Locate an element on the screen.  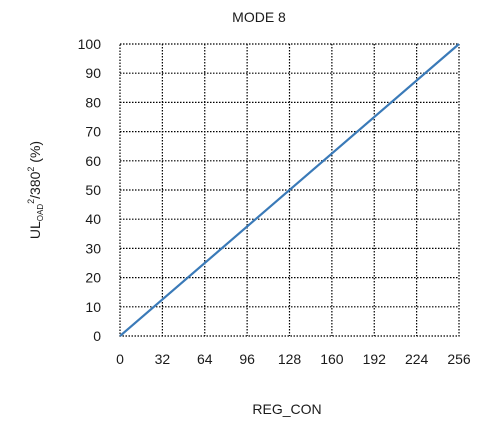
x-tick-label-7: 224 is located at coordinates (417, 359).